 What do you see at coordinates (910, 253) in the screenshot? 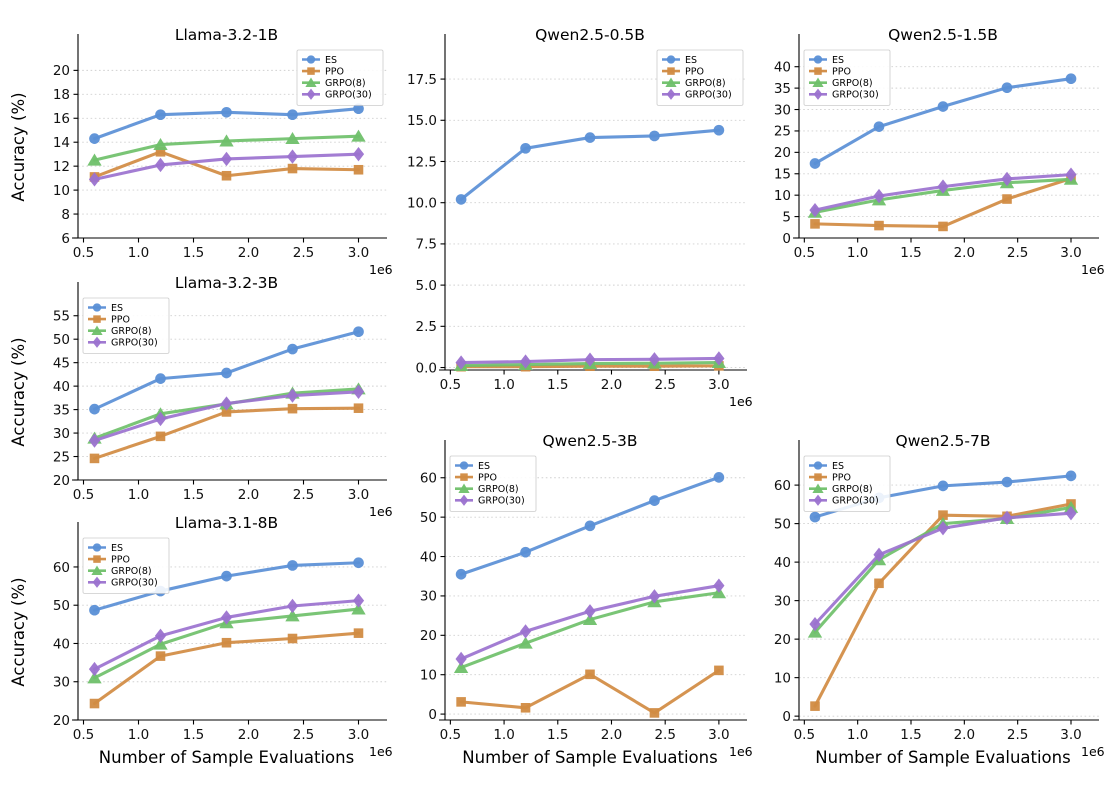
I see `x-tick-label: 1.5` at bounding box center [910, 253].